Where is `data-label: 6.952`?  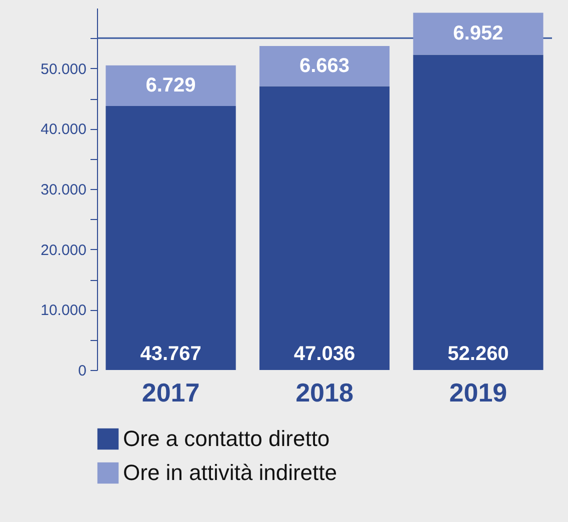 data-label: 6.952 is located at coordinates (478, 33).